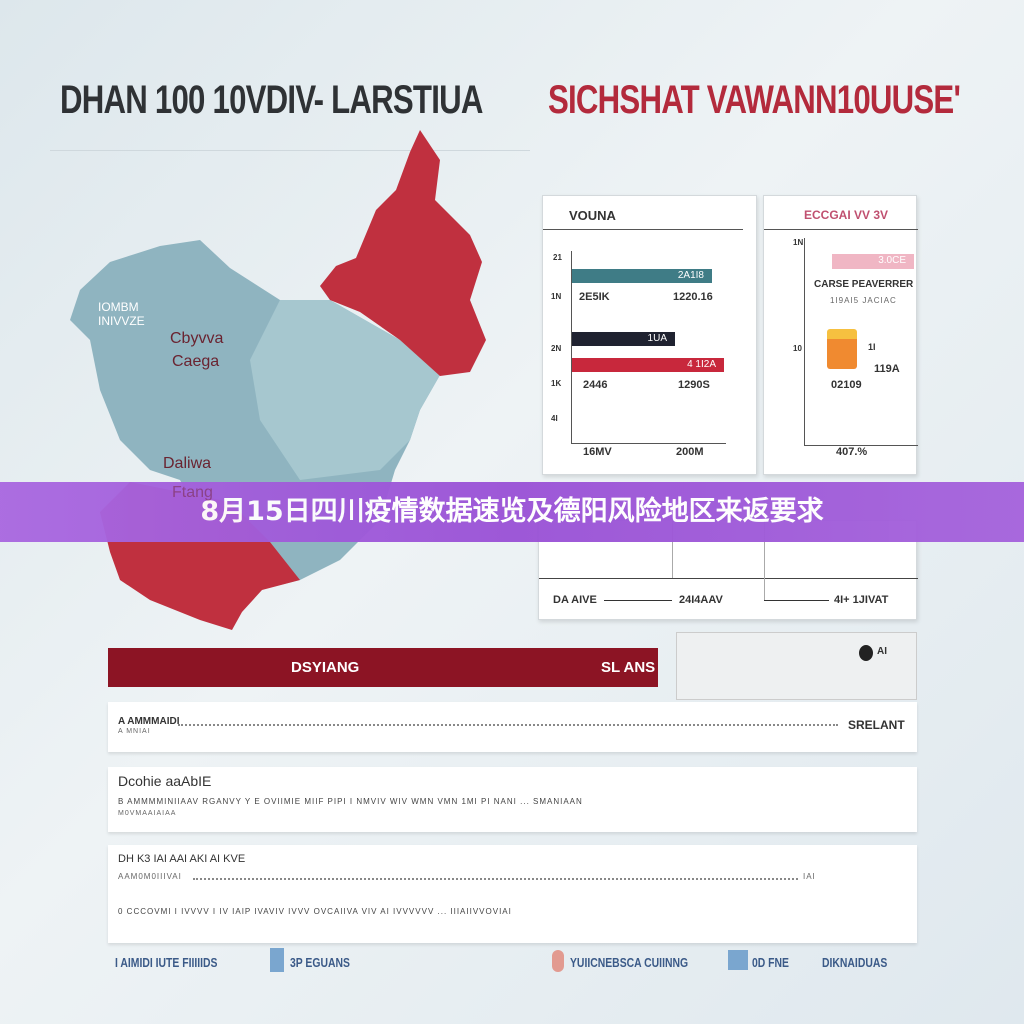 This screenshot has width=1024, height=1024. I want to click on x-label: 200M, so click(690, 452).